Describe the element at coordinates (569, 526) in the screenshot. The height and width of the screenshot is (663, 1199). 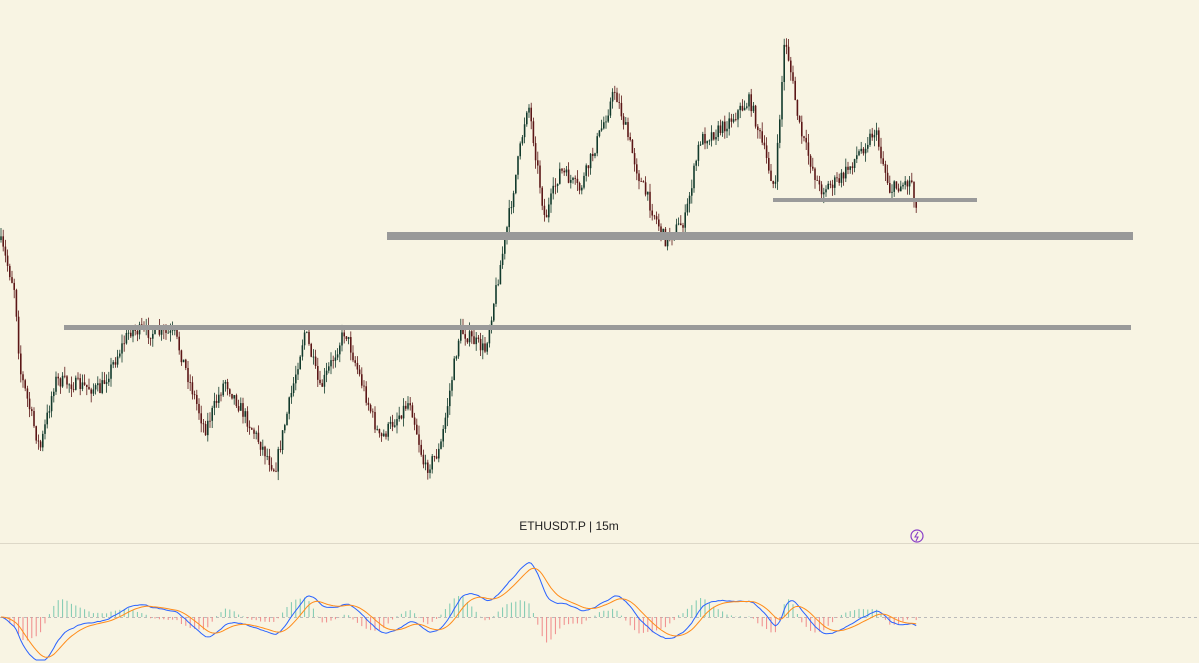
I see `chart-label: ETHUSDT.P | 15m` at that location.